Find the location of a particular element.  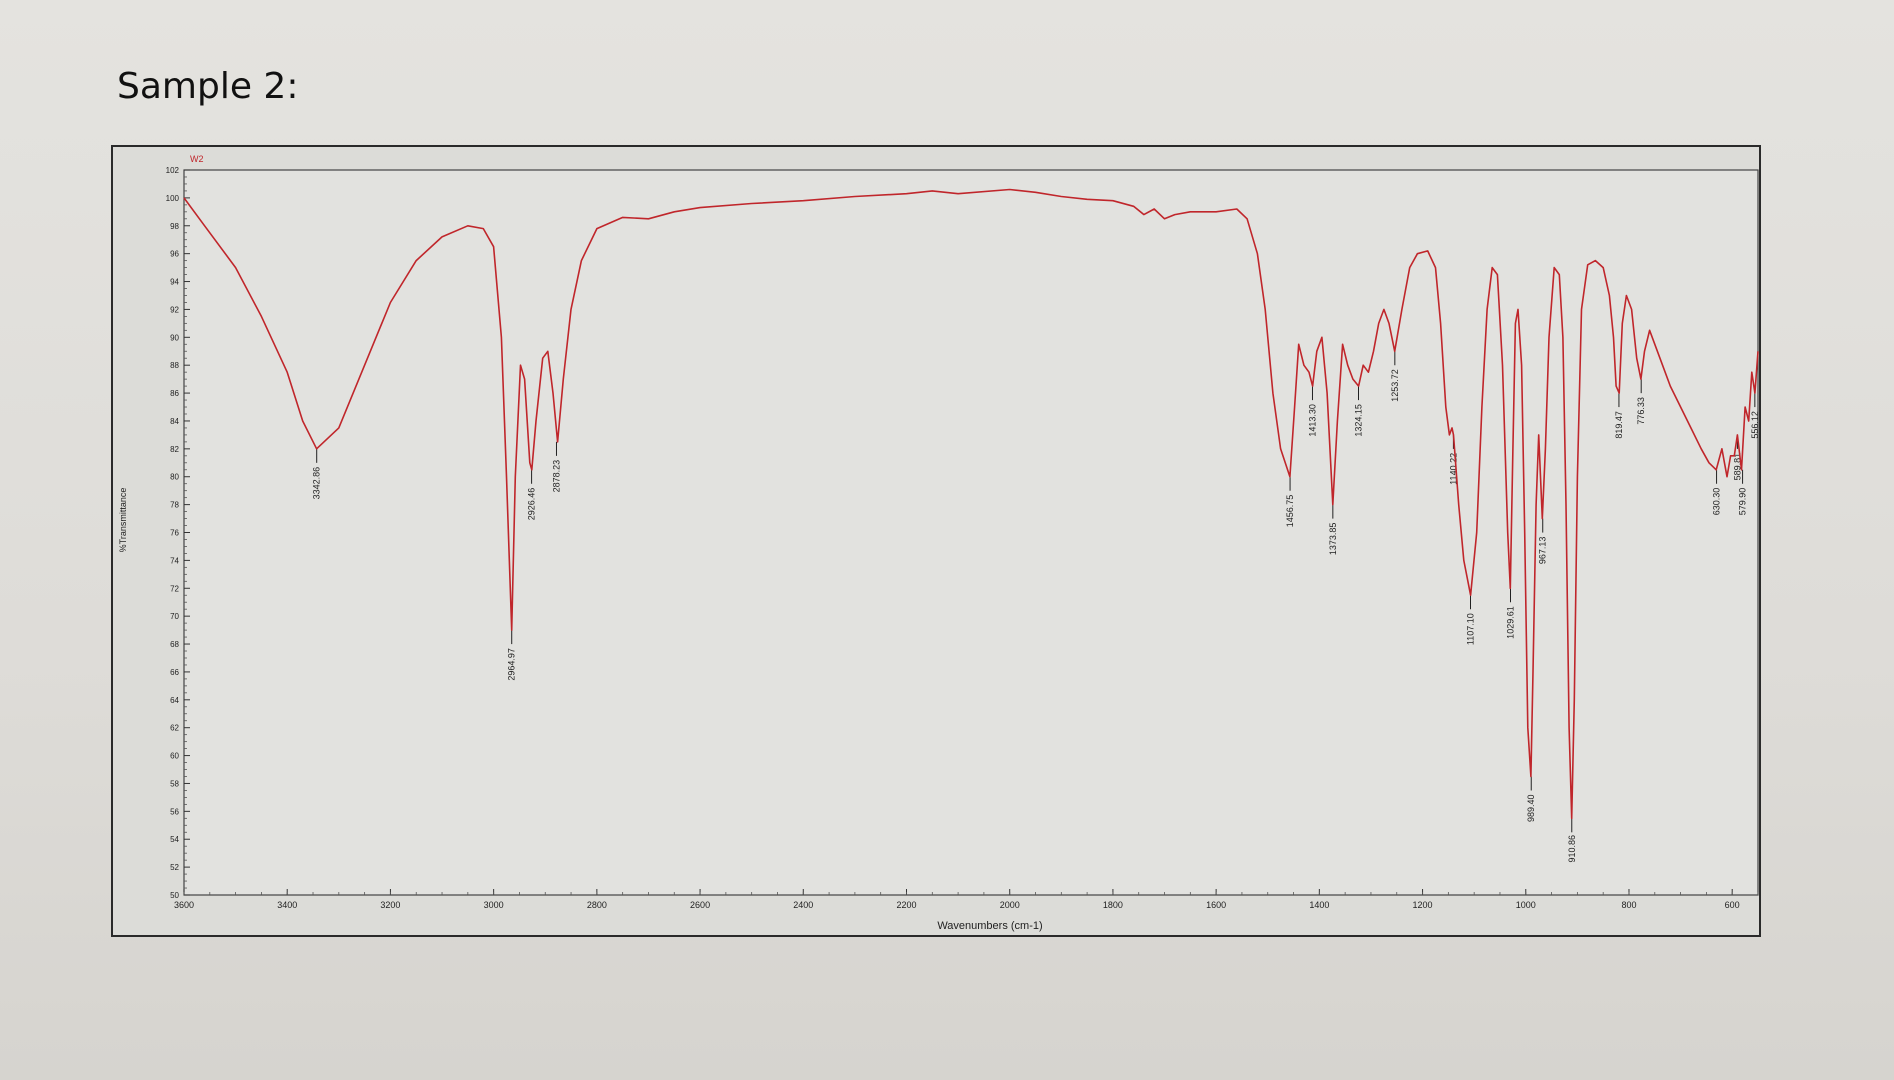

y-tick-label: 84 is located at coordinates (174, 421).